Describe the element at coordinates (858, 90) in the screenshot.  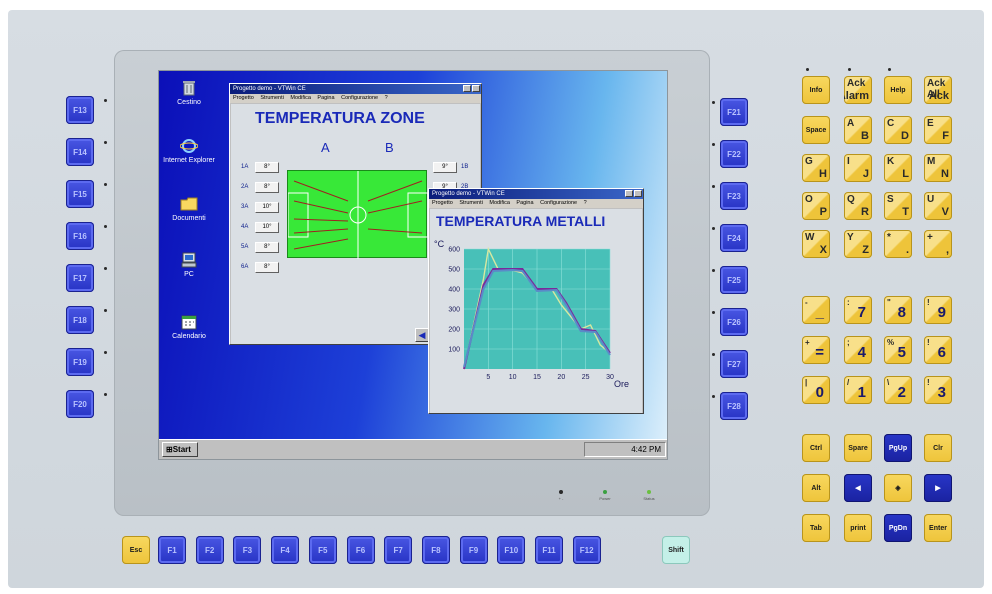
I see `key-ack-alarm: AckAlarm` at that location.